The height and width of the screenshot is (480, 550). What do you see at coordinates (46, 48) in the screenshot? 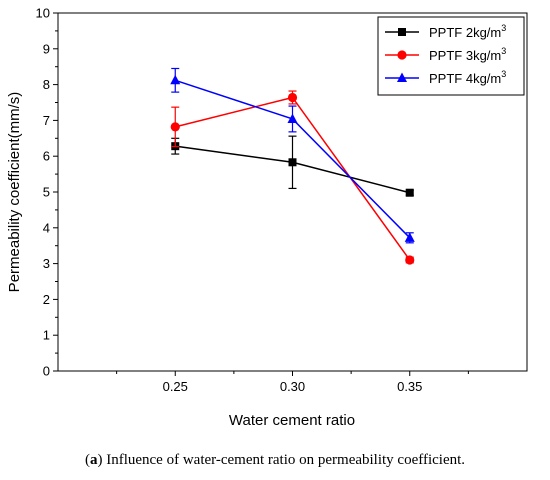
I see `y-tick-label: 9` at bounding box center [46, 48].